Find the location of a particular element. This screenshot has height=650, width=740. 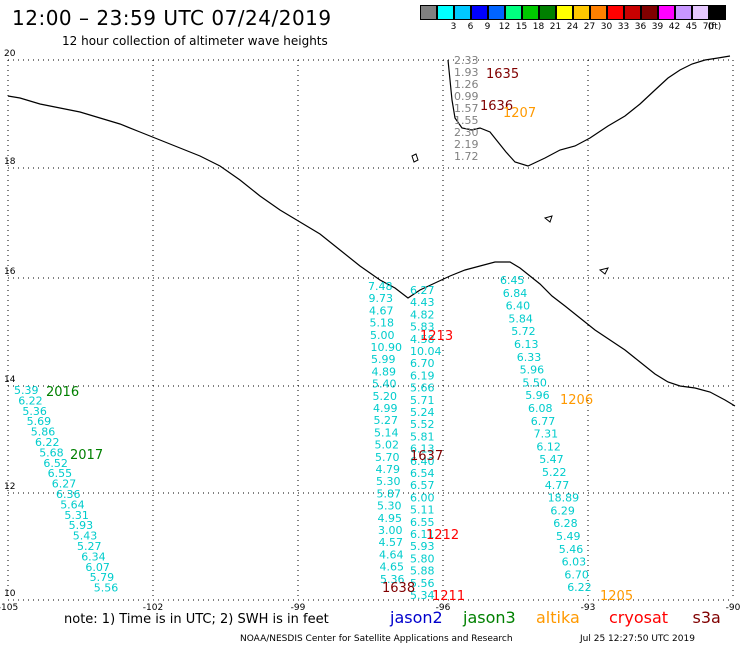

legend-label: 42 is located at coordinates (674, 27).